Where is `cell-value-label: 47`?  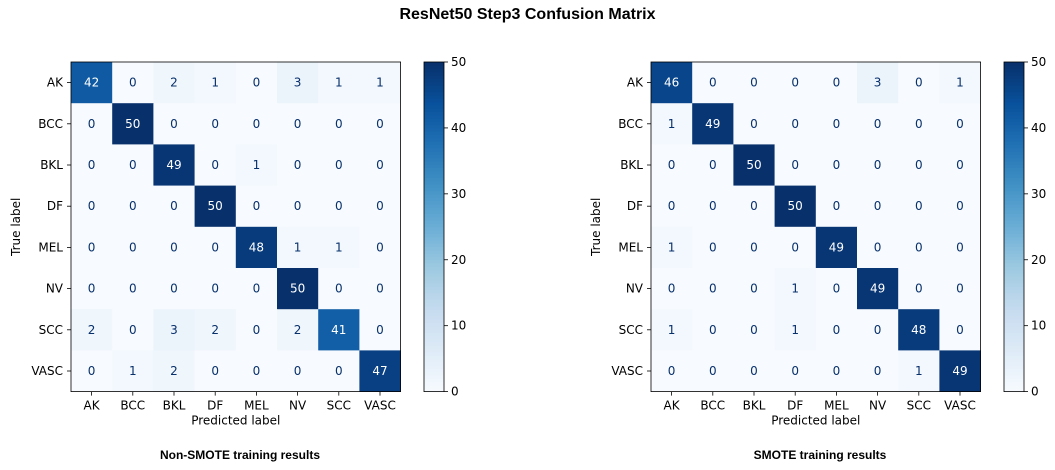 cell-value-label: 47 is located at coordinates (379, 371).